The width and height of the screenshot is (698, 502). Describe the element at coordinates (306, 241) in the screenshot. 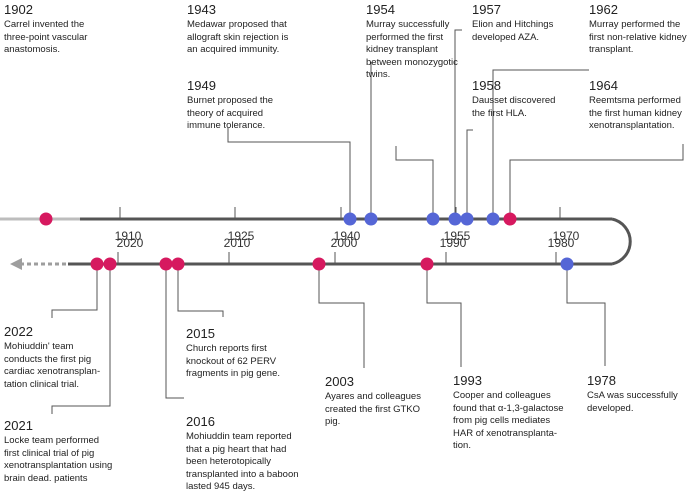

I see `event-dots` at that location.